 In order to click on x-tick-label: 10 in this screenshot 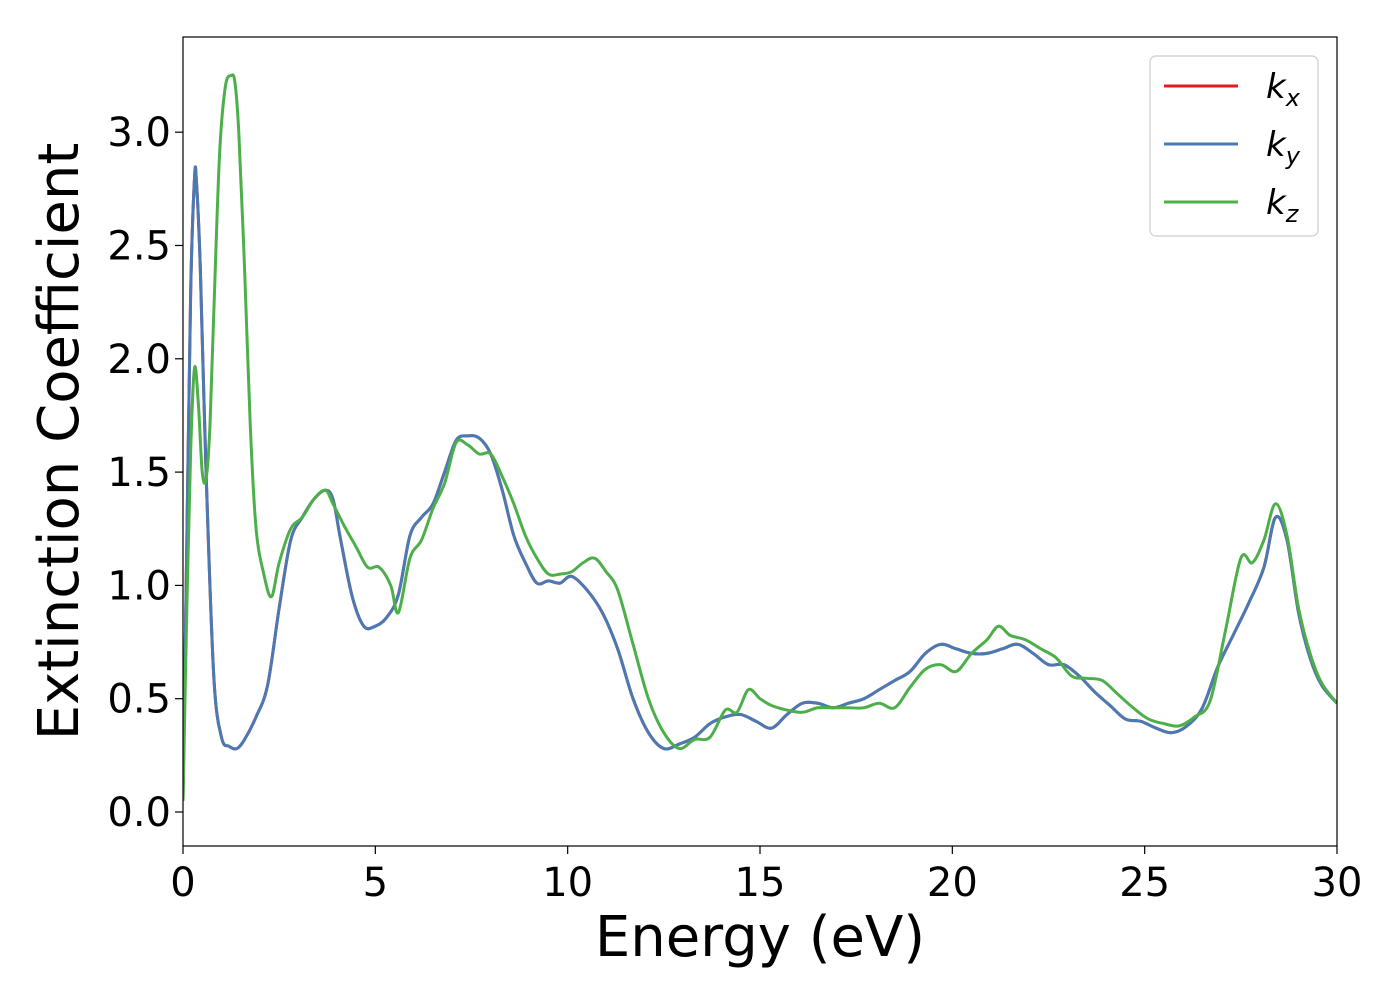, I will do `click(567, 883)`.